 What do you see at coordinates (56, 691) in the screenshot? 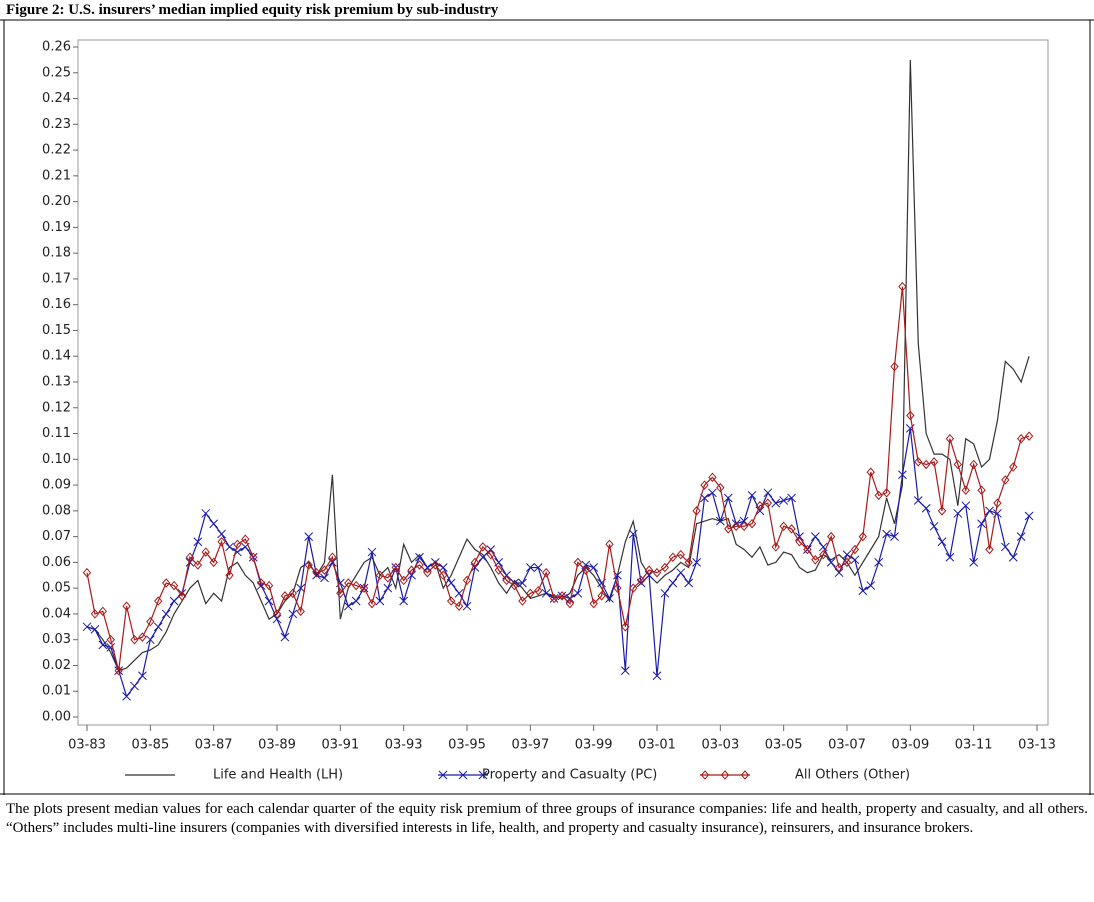
I see `y-tick-label: 0.01` at bounding box center [56, 691].